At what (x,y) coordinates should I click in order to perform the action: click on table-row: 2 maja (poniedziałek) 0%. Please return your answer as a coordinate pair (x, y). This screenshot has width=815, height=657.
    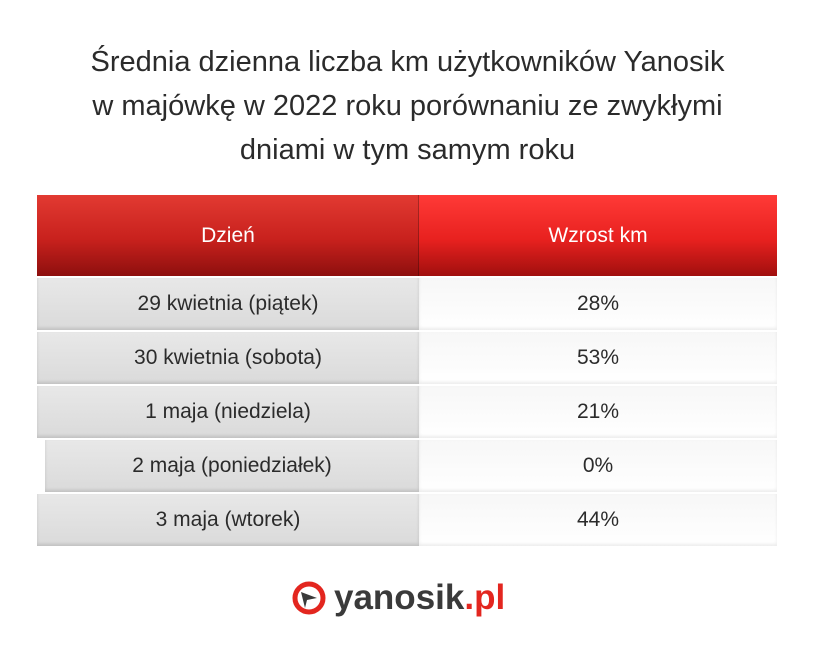
    Looking at the image, I should click on (407, 466).